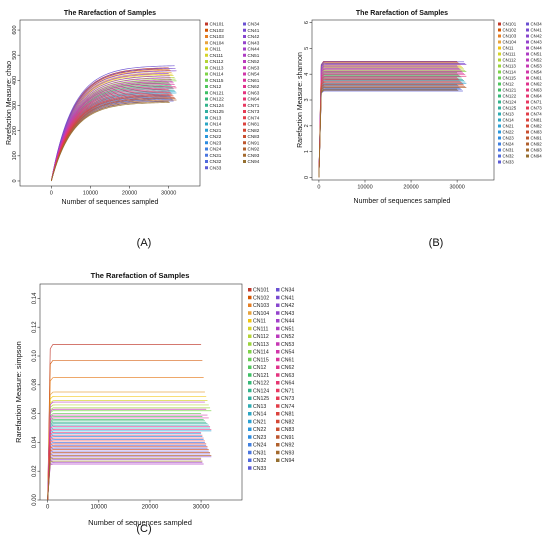 The width and height of the screenshot is (550, 542). What do you see at coordinates (509, 114) in the screenshot?
I see `legend-label-cn13: CN13` at bounding box center [509, 114].